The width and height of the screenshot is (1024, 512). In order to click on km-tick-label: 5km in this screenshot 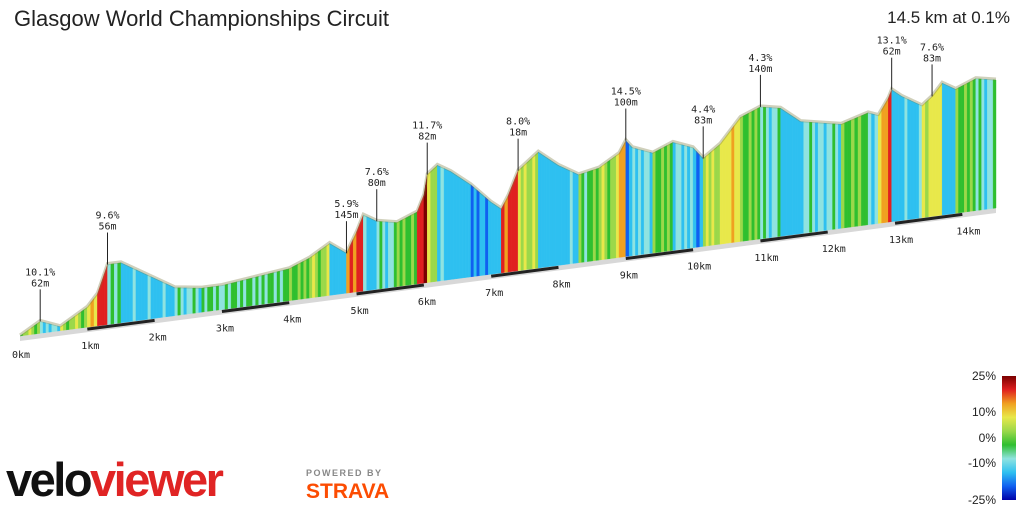, I will do `click(360, 311)`.